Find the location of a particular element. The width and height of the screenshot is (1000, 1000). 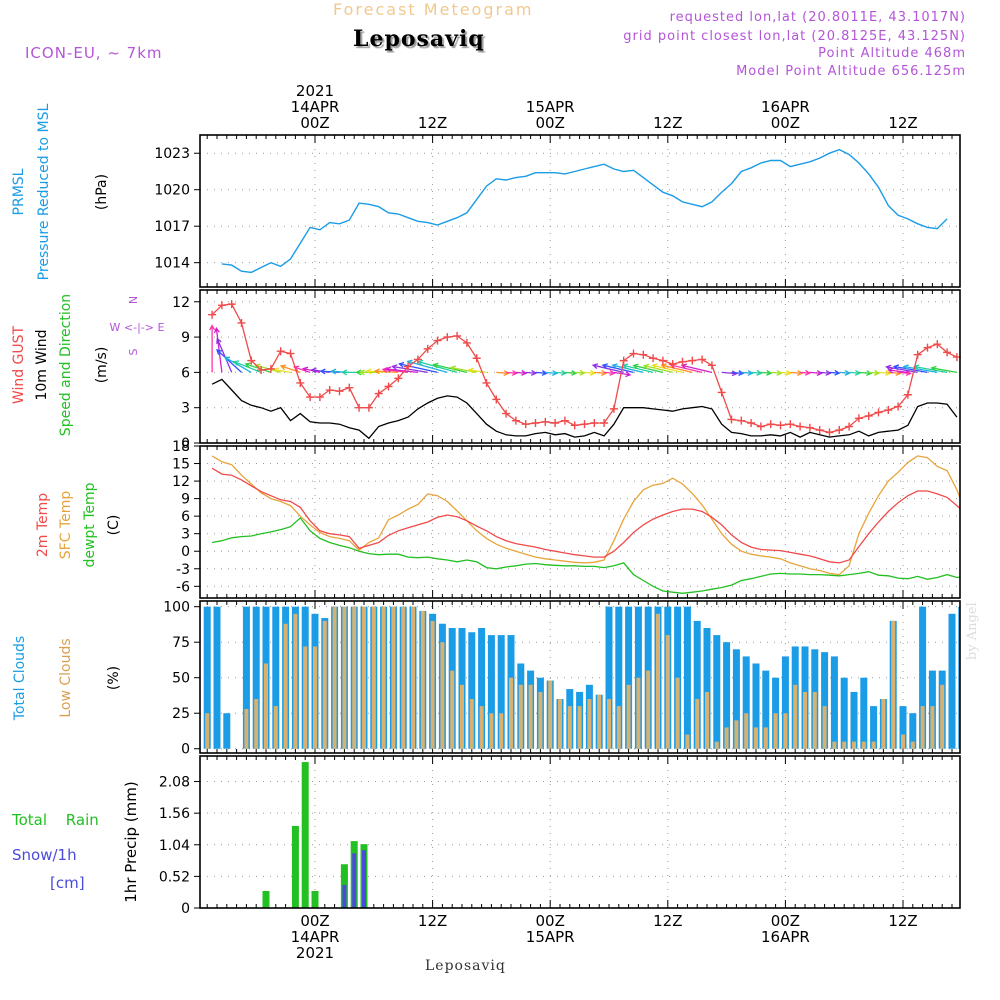

panel-frame-wind is located at coordinates (580, 366).